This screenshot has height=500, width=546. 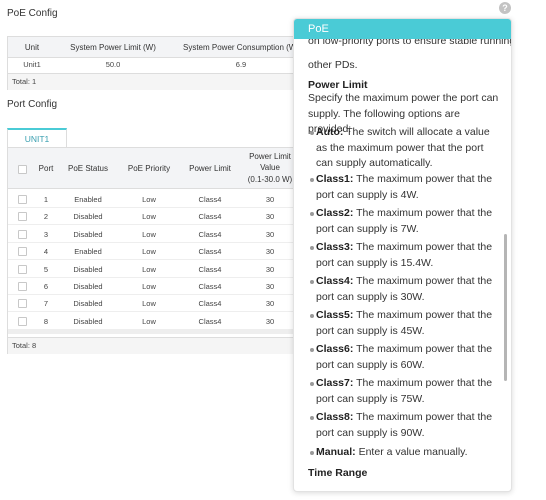 I want to click on table-total: Total: 8, so click(x=24, y=345).